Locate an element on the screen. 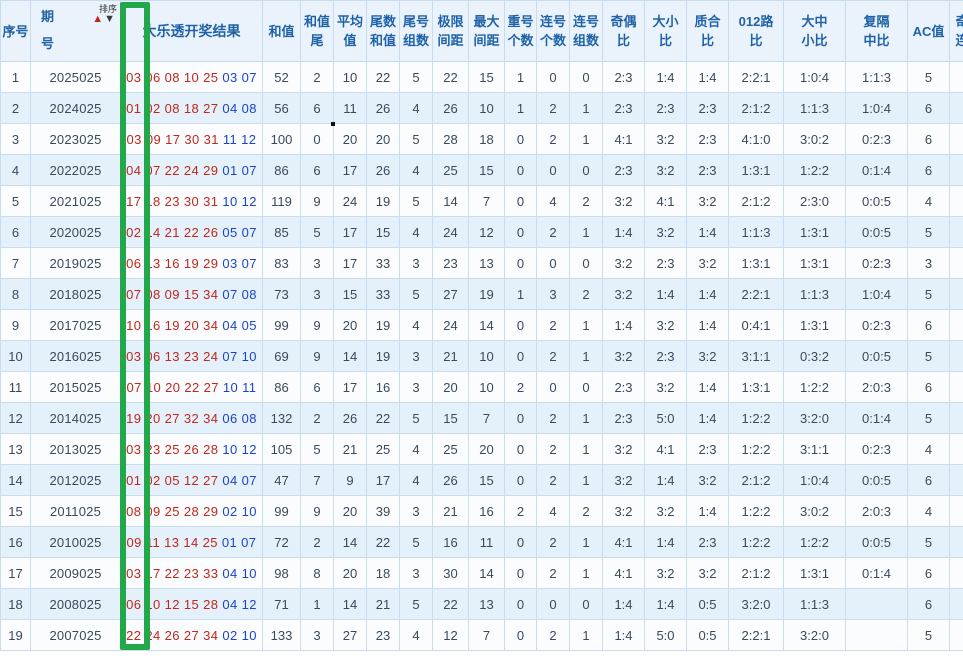 The height and width of the screenshot is (660, 963). header-cell-road012: 012路 比 is located at coordinates (756, 31).